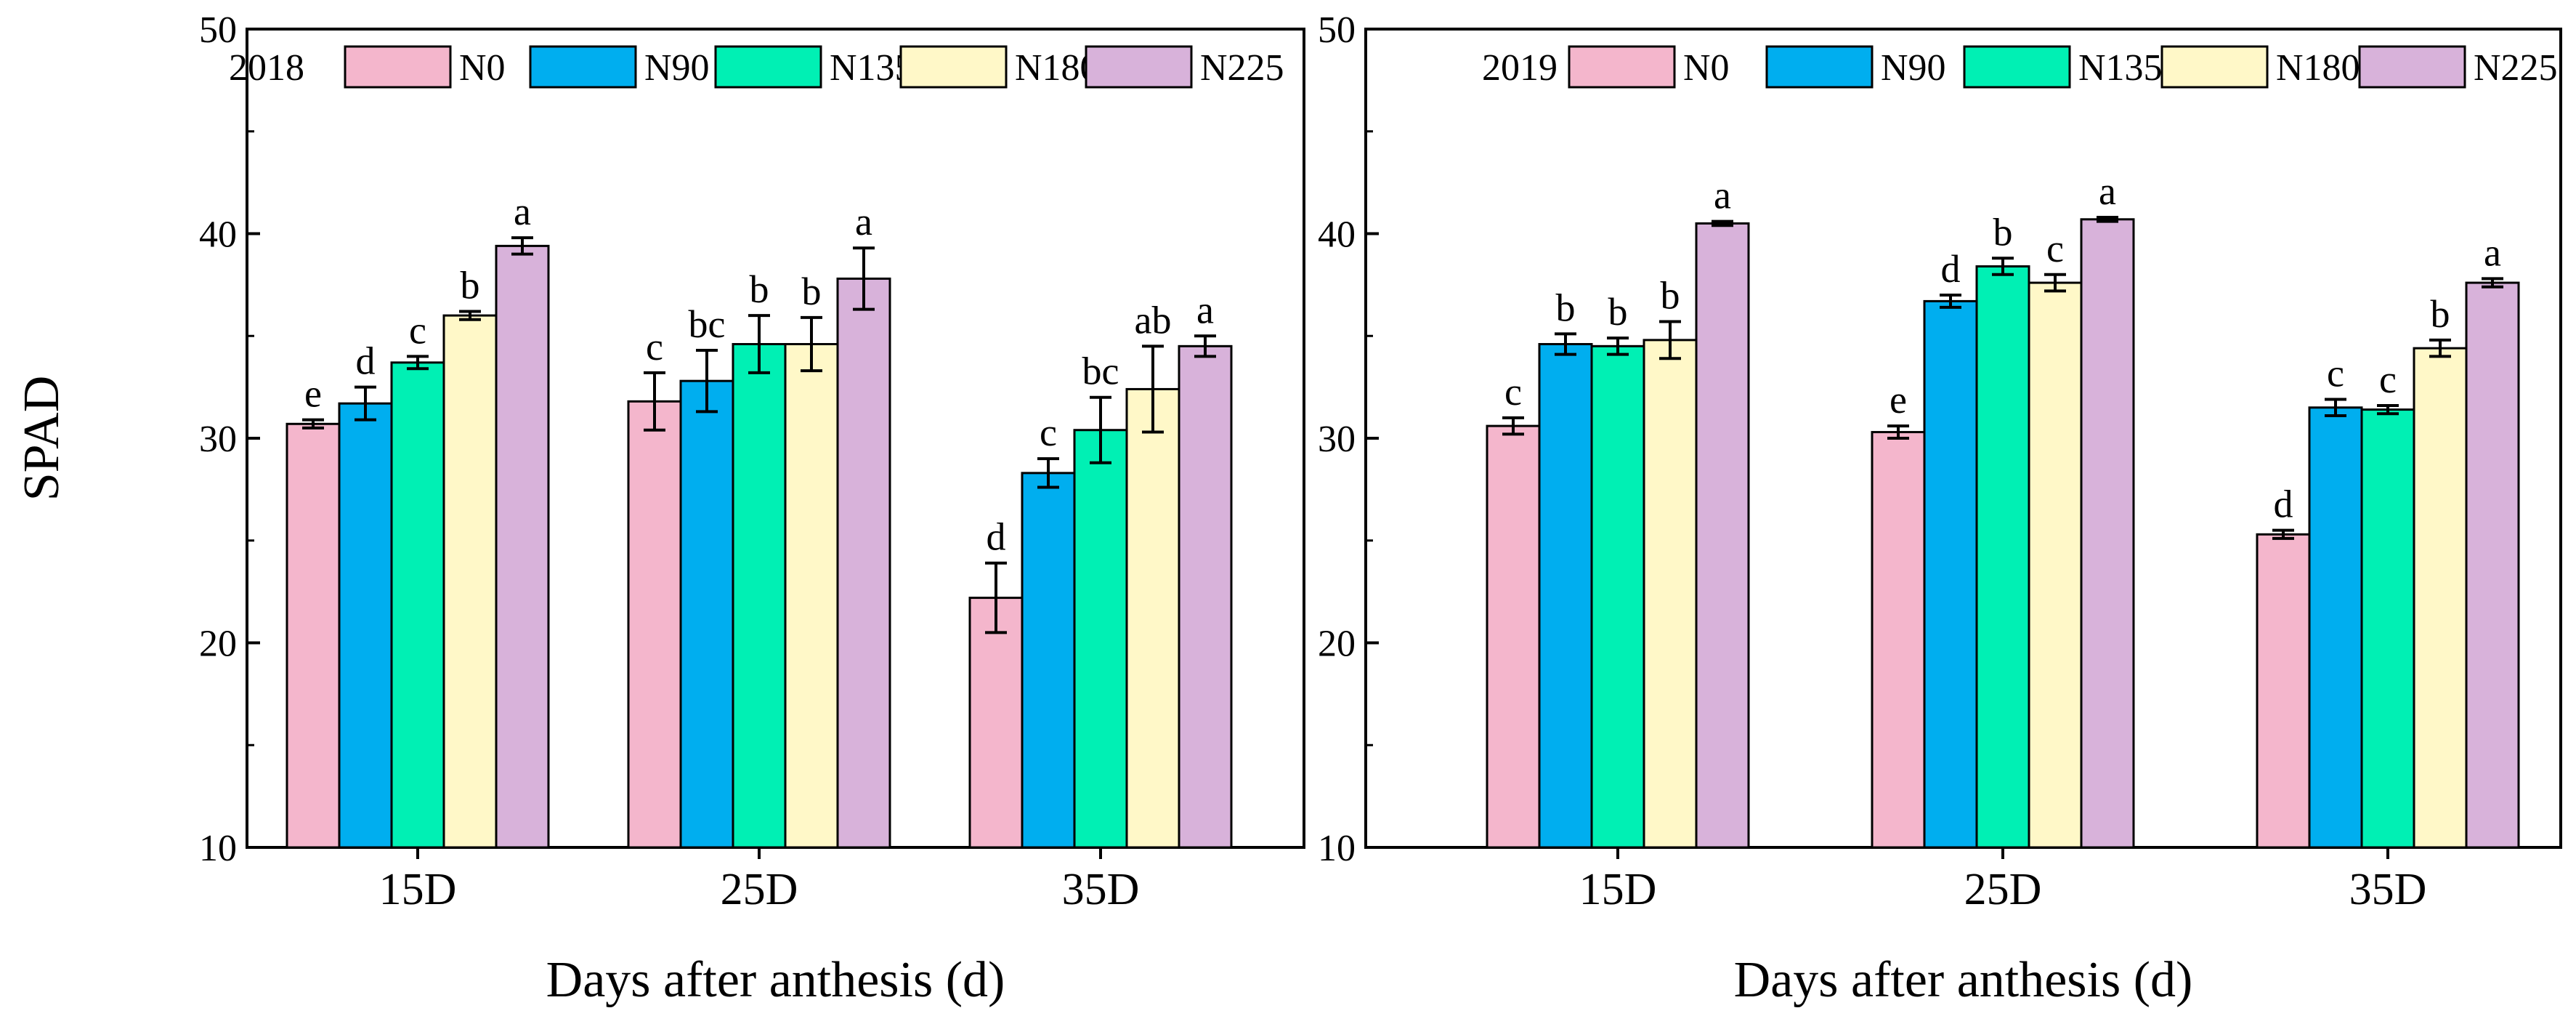  I want to click on panel-year-label: 2019, so click(1520, 68).